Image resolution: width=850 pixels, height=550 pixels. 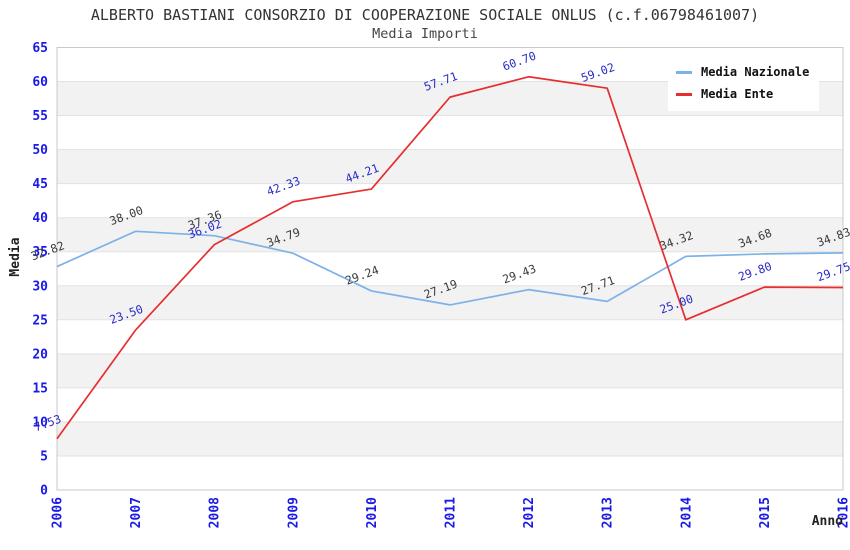 I want to click on x-axis-title: Anno, so click(x=827, y=521).